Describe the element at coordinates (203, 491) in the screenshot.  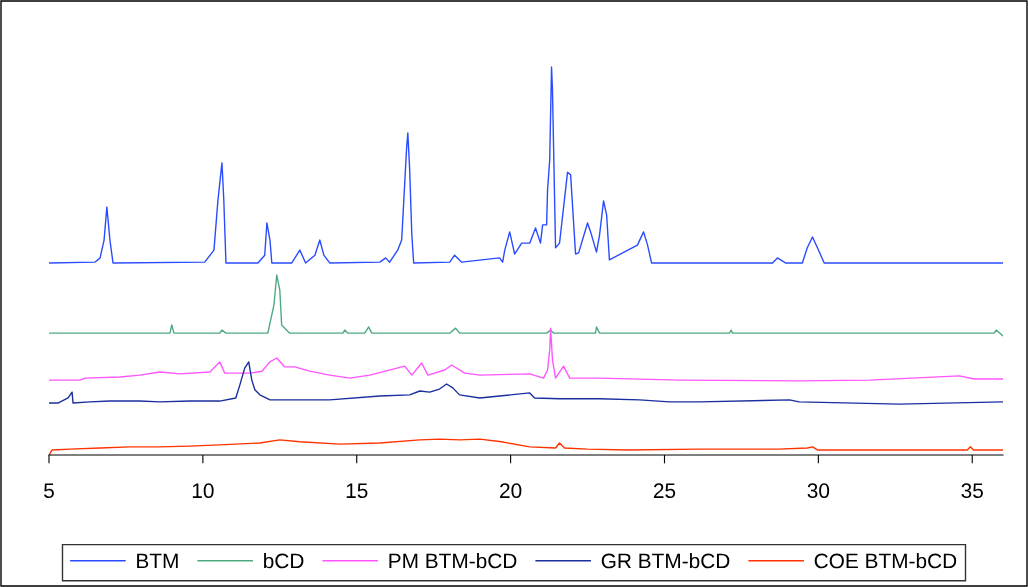
I see `x-tick-label: 10` at that location.